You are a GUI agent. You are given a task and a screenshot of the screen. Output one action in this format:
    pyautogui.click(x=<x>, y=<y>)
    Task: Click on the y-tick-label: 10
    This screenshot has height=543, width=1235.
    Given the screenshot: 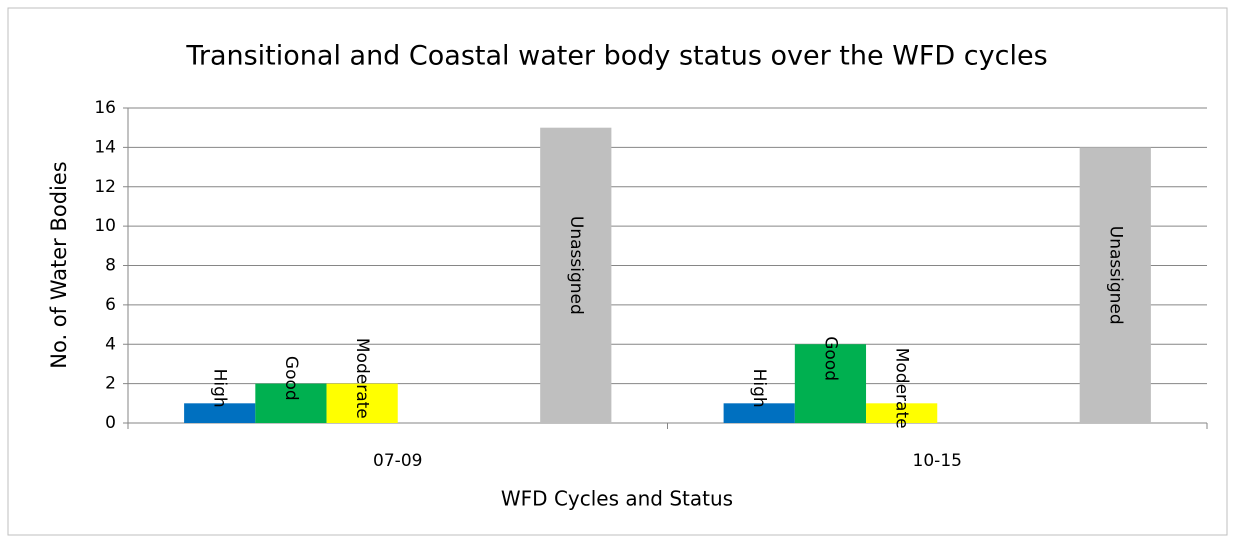 What is the action you would take?
    pyautogui.click(x=105, y=226)
    